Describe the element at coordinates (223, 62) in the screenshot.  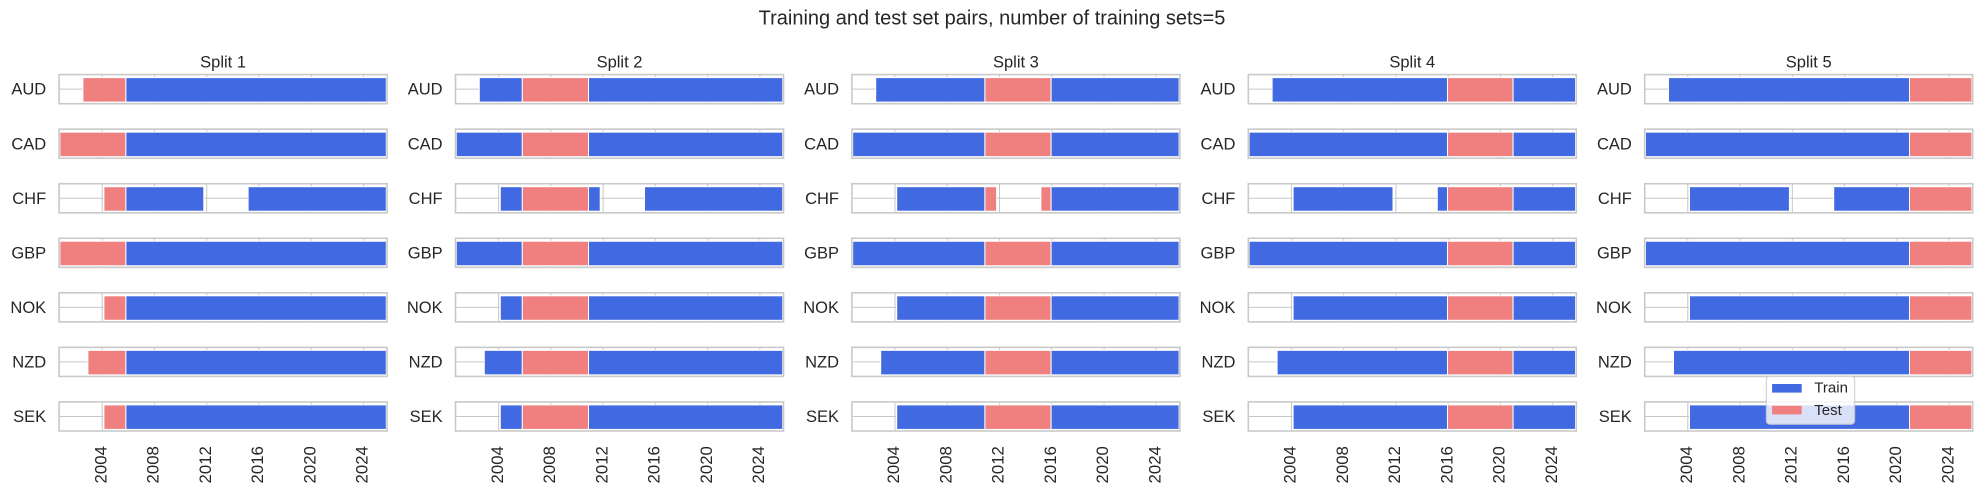
I see `svg-text: Split 1` at that location.